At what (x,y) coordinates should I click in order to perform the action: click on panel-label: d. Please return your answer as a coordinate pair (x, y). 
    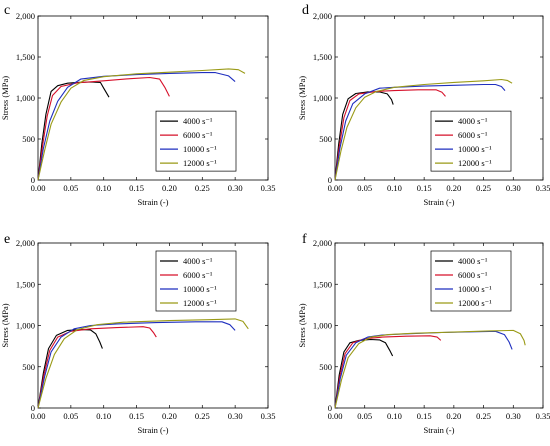
    Looking at the image, I should click on (305, 10).